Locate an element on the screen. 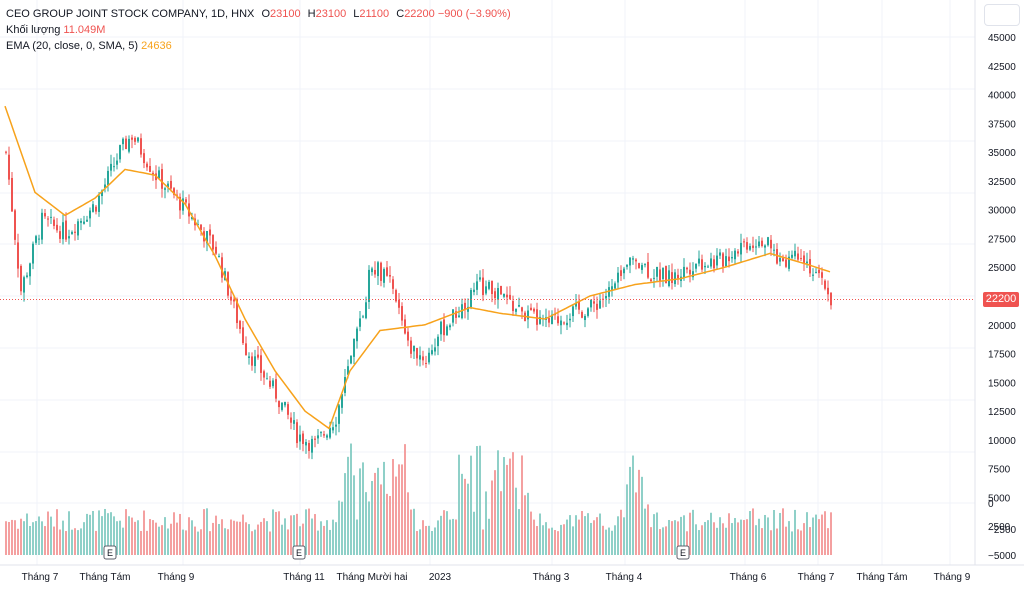 This screenshot has width=1024, height=592. chart-settings-box is located at coordinates (1002, 15).